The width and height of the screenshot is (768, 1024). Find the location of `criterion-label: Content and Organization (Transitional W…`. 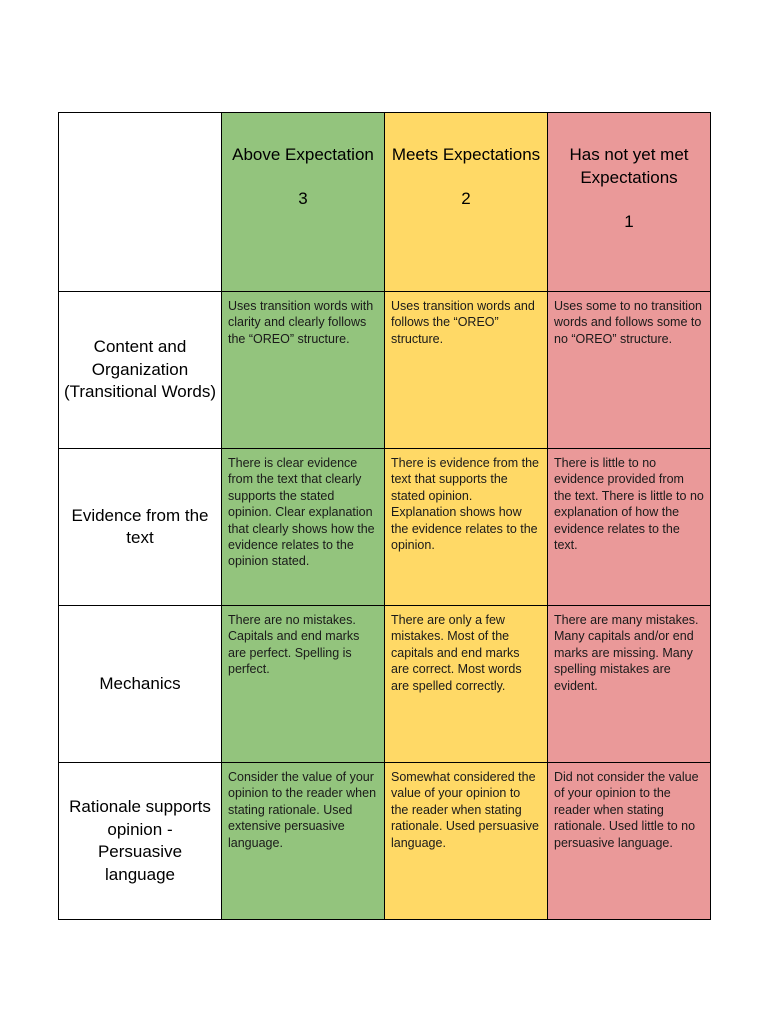

criterion-label: Content and Organization (Transitional W… is located at coordinates (140, 370).